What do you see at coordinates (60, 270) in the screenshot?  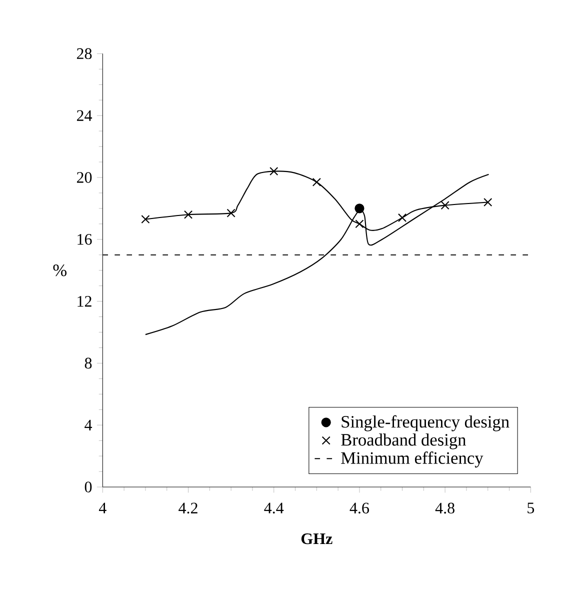 I see `y-axis-title: %` at bounding box center [60, 270].